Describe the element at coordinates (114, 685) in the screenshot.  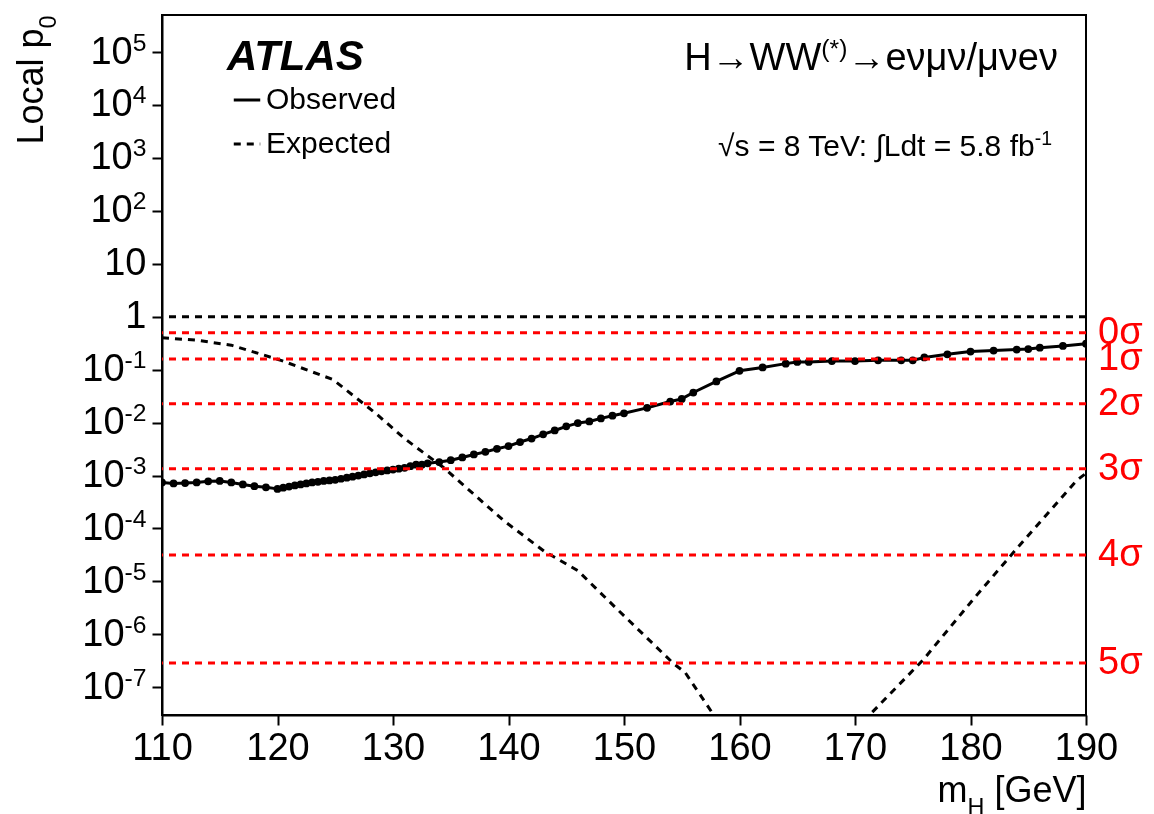
I see `y-tick-label: 10$^{-7}$` at that location.